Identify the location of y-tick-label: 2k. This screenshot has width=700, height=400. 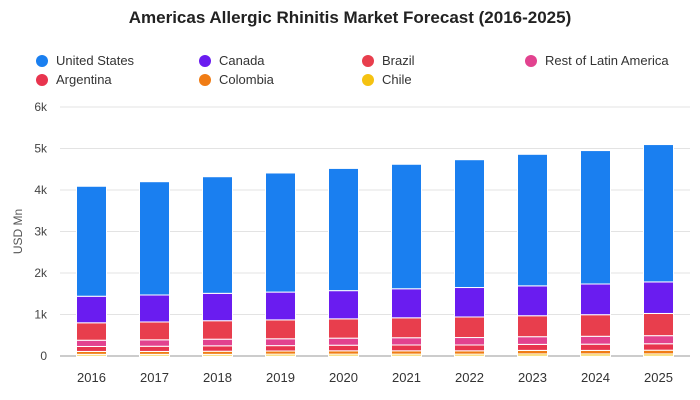
(41, 273).